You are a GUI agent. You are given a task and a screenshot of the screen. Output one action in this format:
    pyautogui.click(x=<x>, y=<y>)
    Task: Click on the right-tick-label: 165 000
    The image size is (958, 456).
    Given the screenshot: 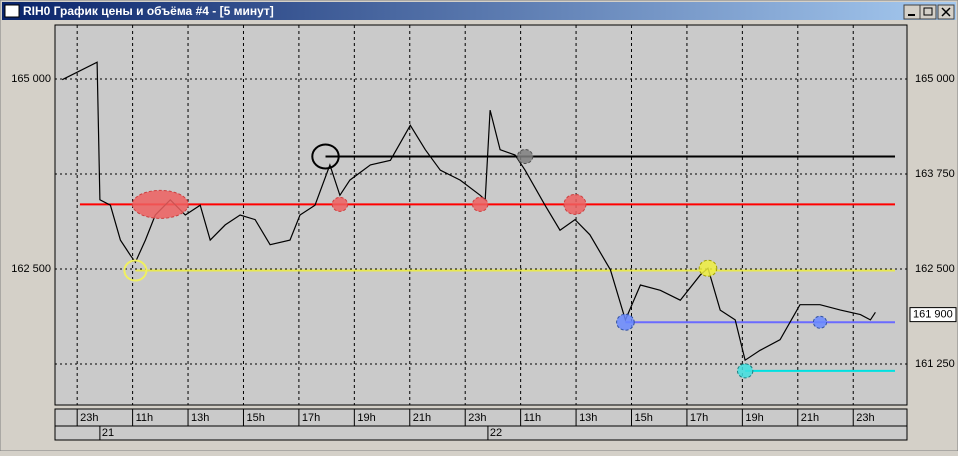 What is the action you would take?
    pyautogui.click(x=935, y=79)
    